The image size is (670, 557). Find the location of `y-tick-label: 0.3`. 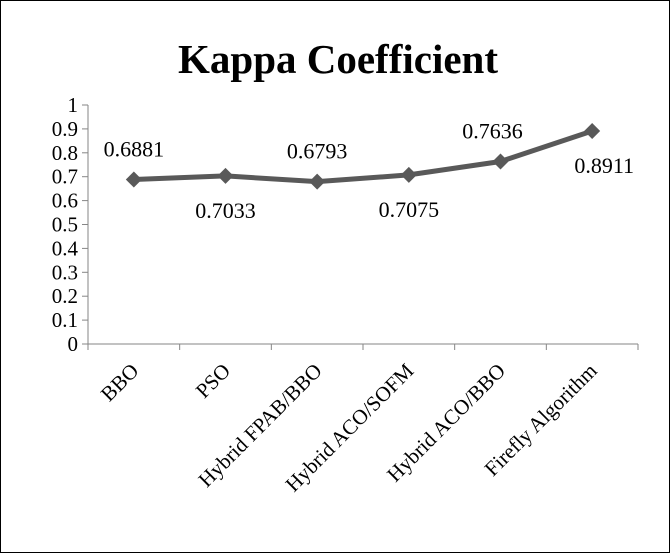

y-tick-label: 0.3 is located at coordinates (65, 272).